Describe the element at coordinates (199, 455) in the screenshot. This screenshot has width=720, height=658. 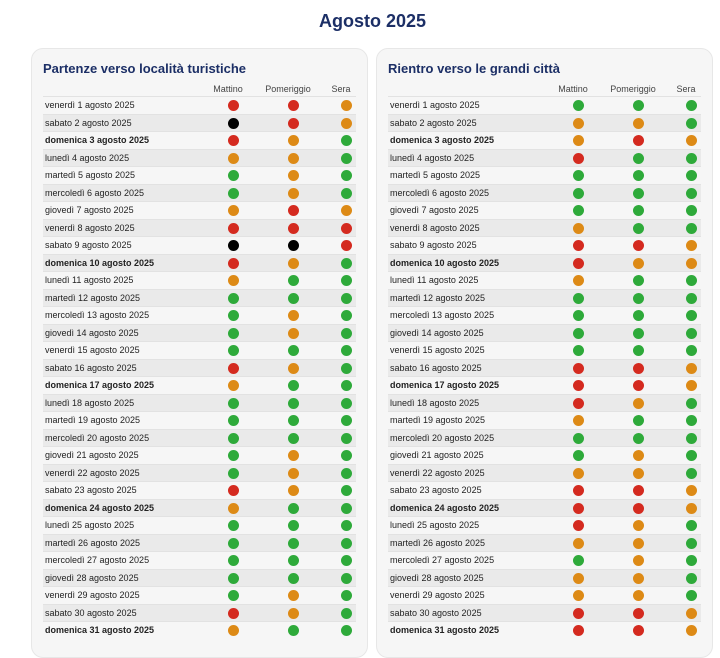
I see `table-row: giovedì 21 agosto 2025` at that location.